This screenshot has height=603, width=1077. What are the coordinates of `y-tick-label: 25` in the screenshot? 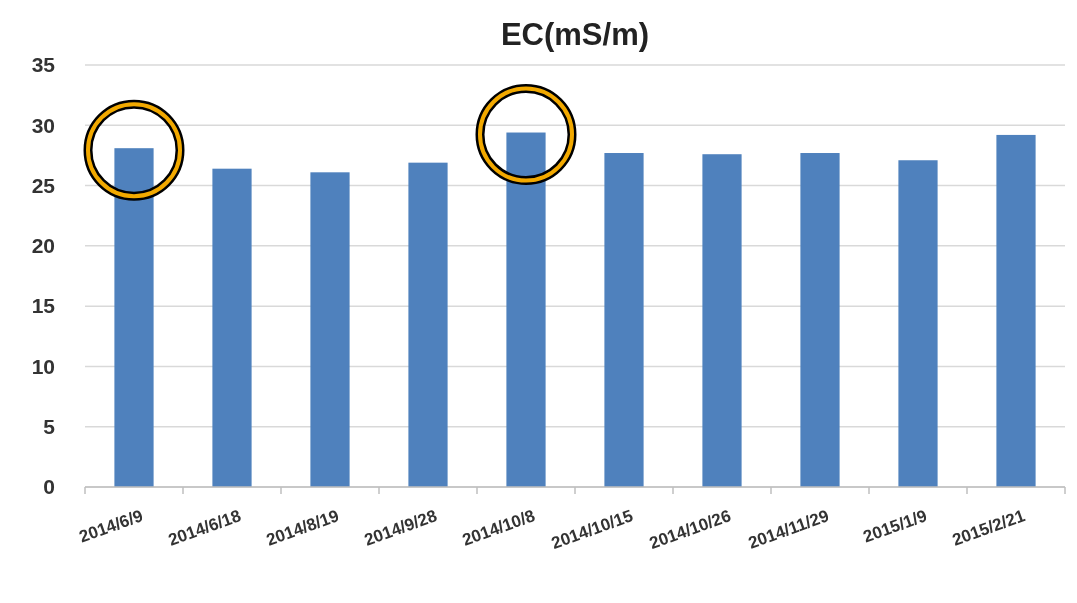 It's located at (43, 185).